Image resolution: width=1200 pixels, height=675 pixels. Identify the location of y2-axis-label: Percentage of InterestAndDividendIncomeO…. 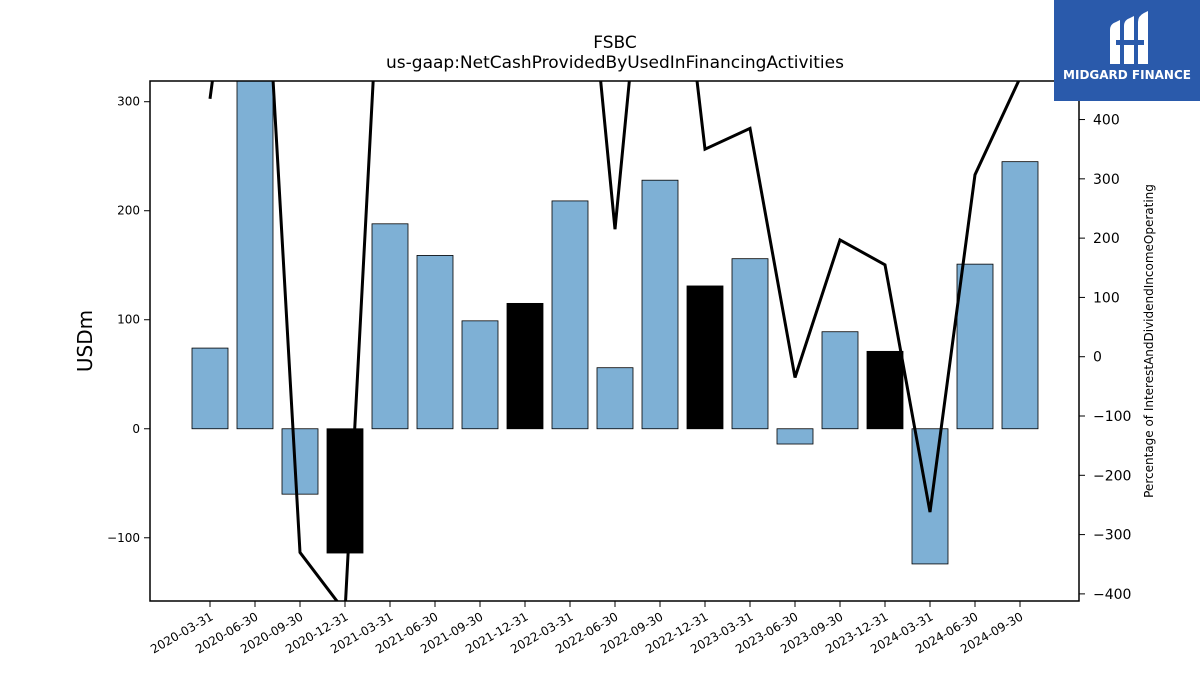
(1149, 341).